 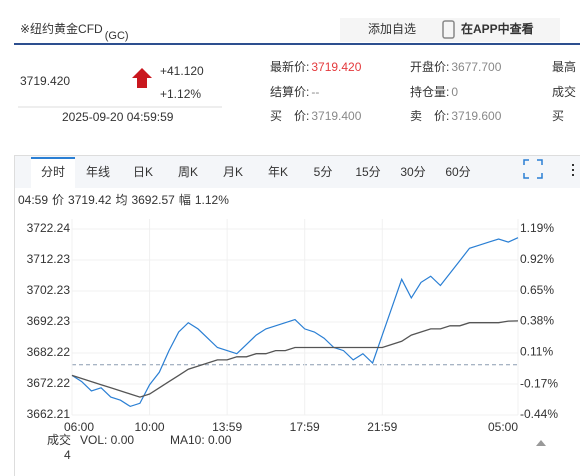 What do you see at coordinates (45, 81) in the screenshot?
I see `last-price: 3719.420` at bounding box center [45, 81].